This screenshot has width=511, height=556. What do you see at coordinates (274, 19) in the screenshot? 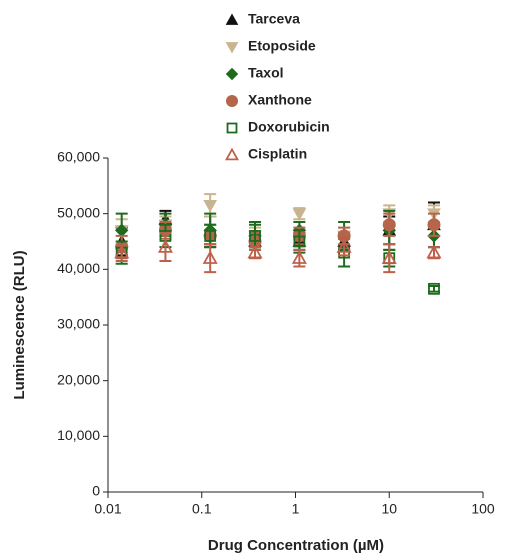
I see `legend-label: Tarceva` at bounding box center [274, 19].